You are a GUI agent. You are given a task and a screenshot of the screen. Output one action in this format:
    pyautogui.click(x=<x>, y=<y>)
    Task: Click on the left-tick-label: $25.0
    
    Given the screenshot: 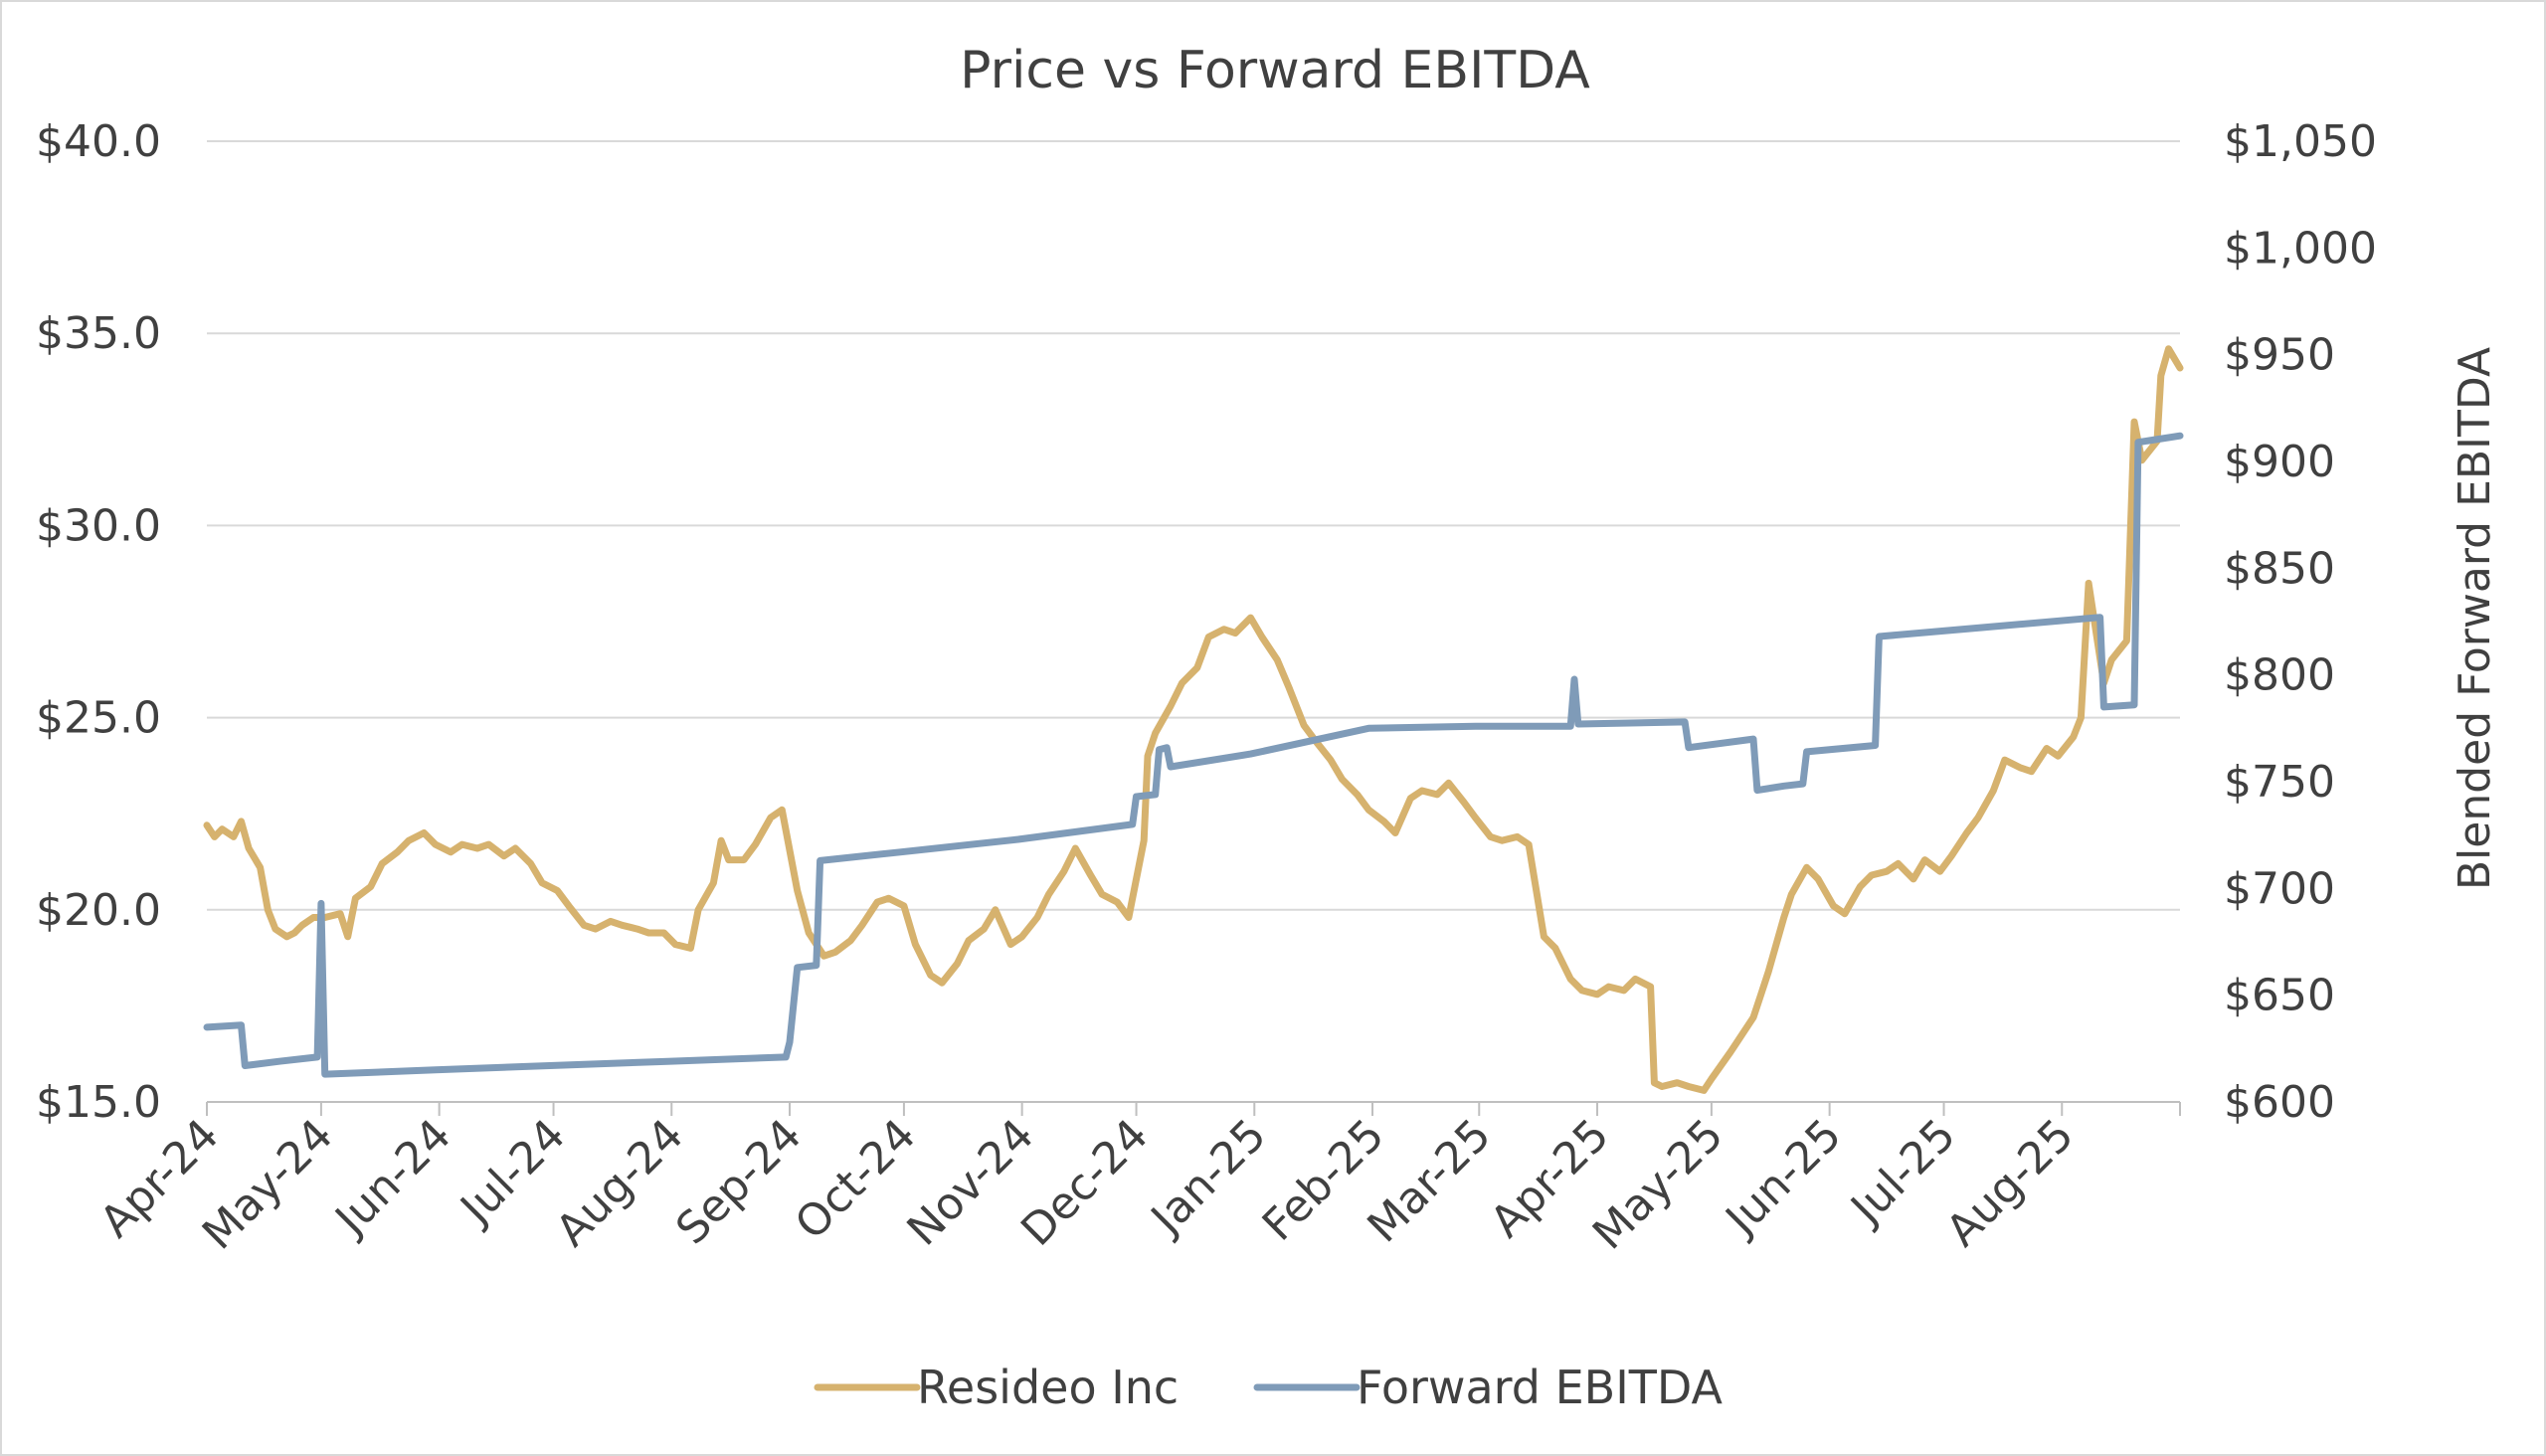 What is the action you would take?
    pyautogui.click(x=98, y=718)
    